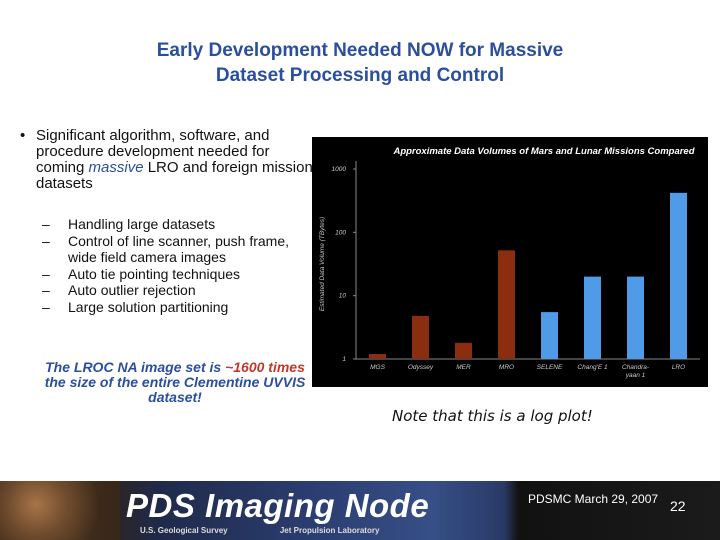  I want to click on bar-mgs, so click(377, 356).